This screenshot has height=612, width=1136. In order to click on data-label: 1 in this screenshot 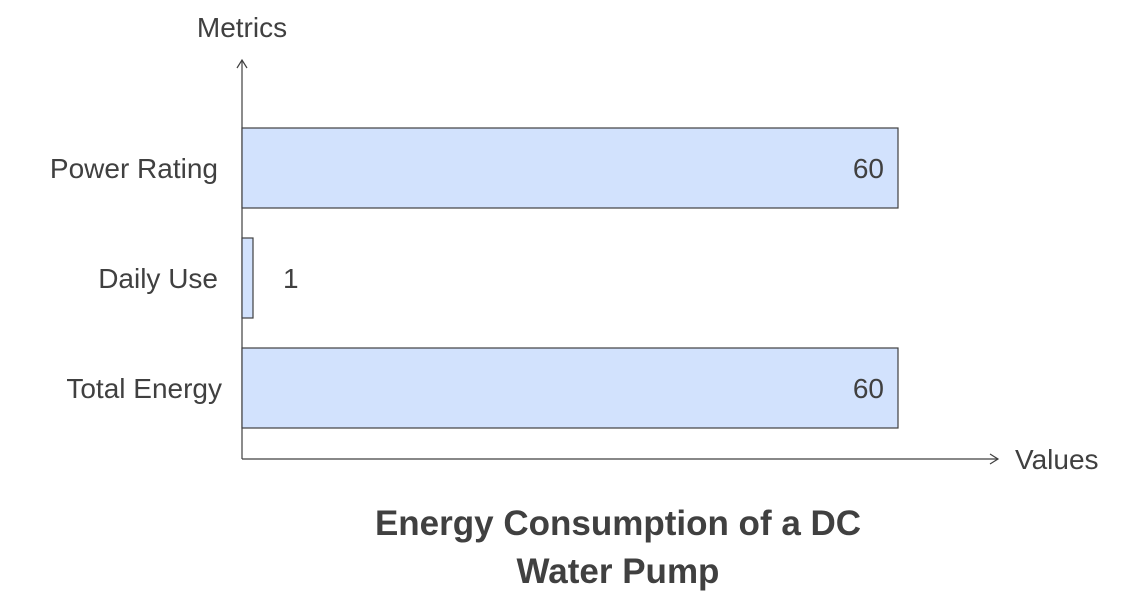, I will do `click(291, 278)`.